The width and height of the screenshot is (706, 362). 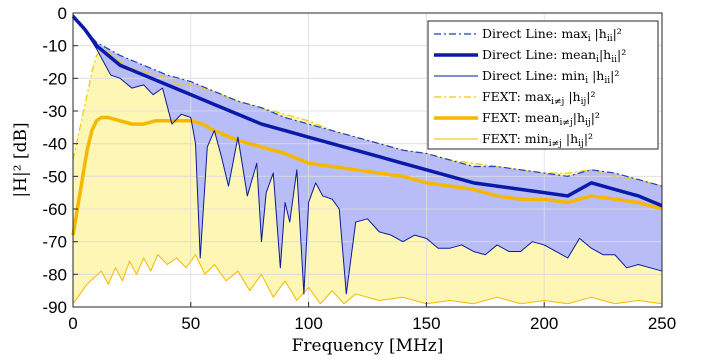 I want to click on x-tick-label: 0, so click(x=72, y=323).